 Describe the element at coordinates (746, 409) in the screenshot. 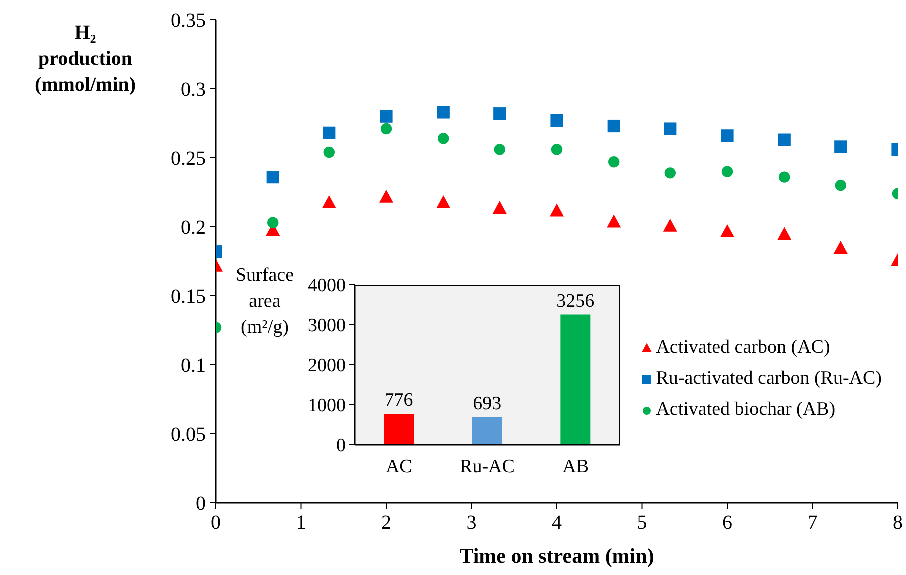

I see `legend-label: Activated biochar (AB)` at that location.